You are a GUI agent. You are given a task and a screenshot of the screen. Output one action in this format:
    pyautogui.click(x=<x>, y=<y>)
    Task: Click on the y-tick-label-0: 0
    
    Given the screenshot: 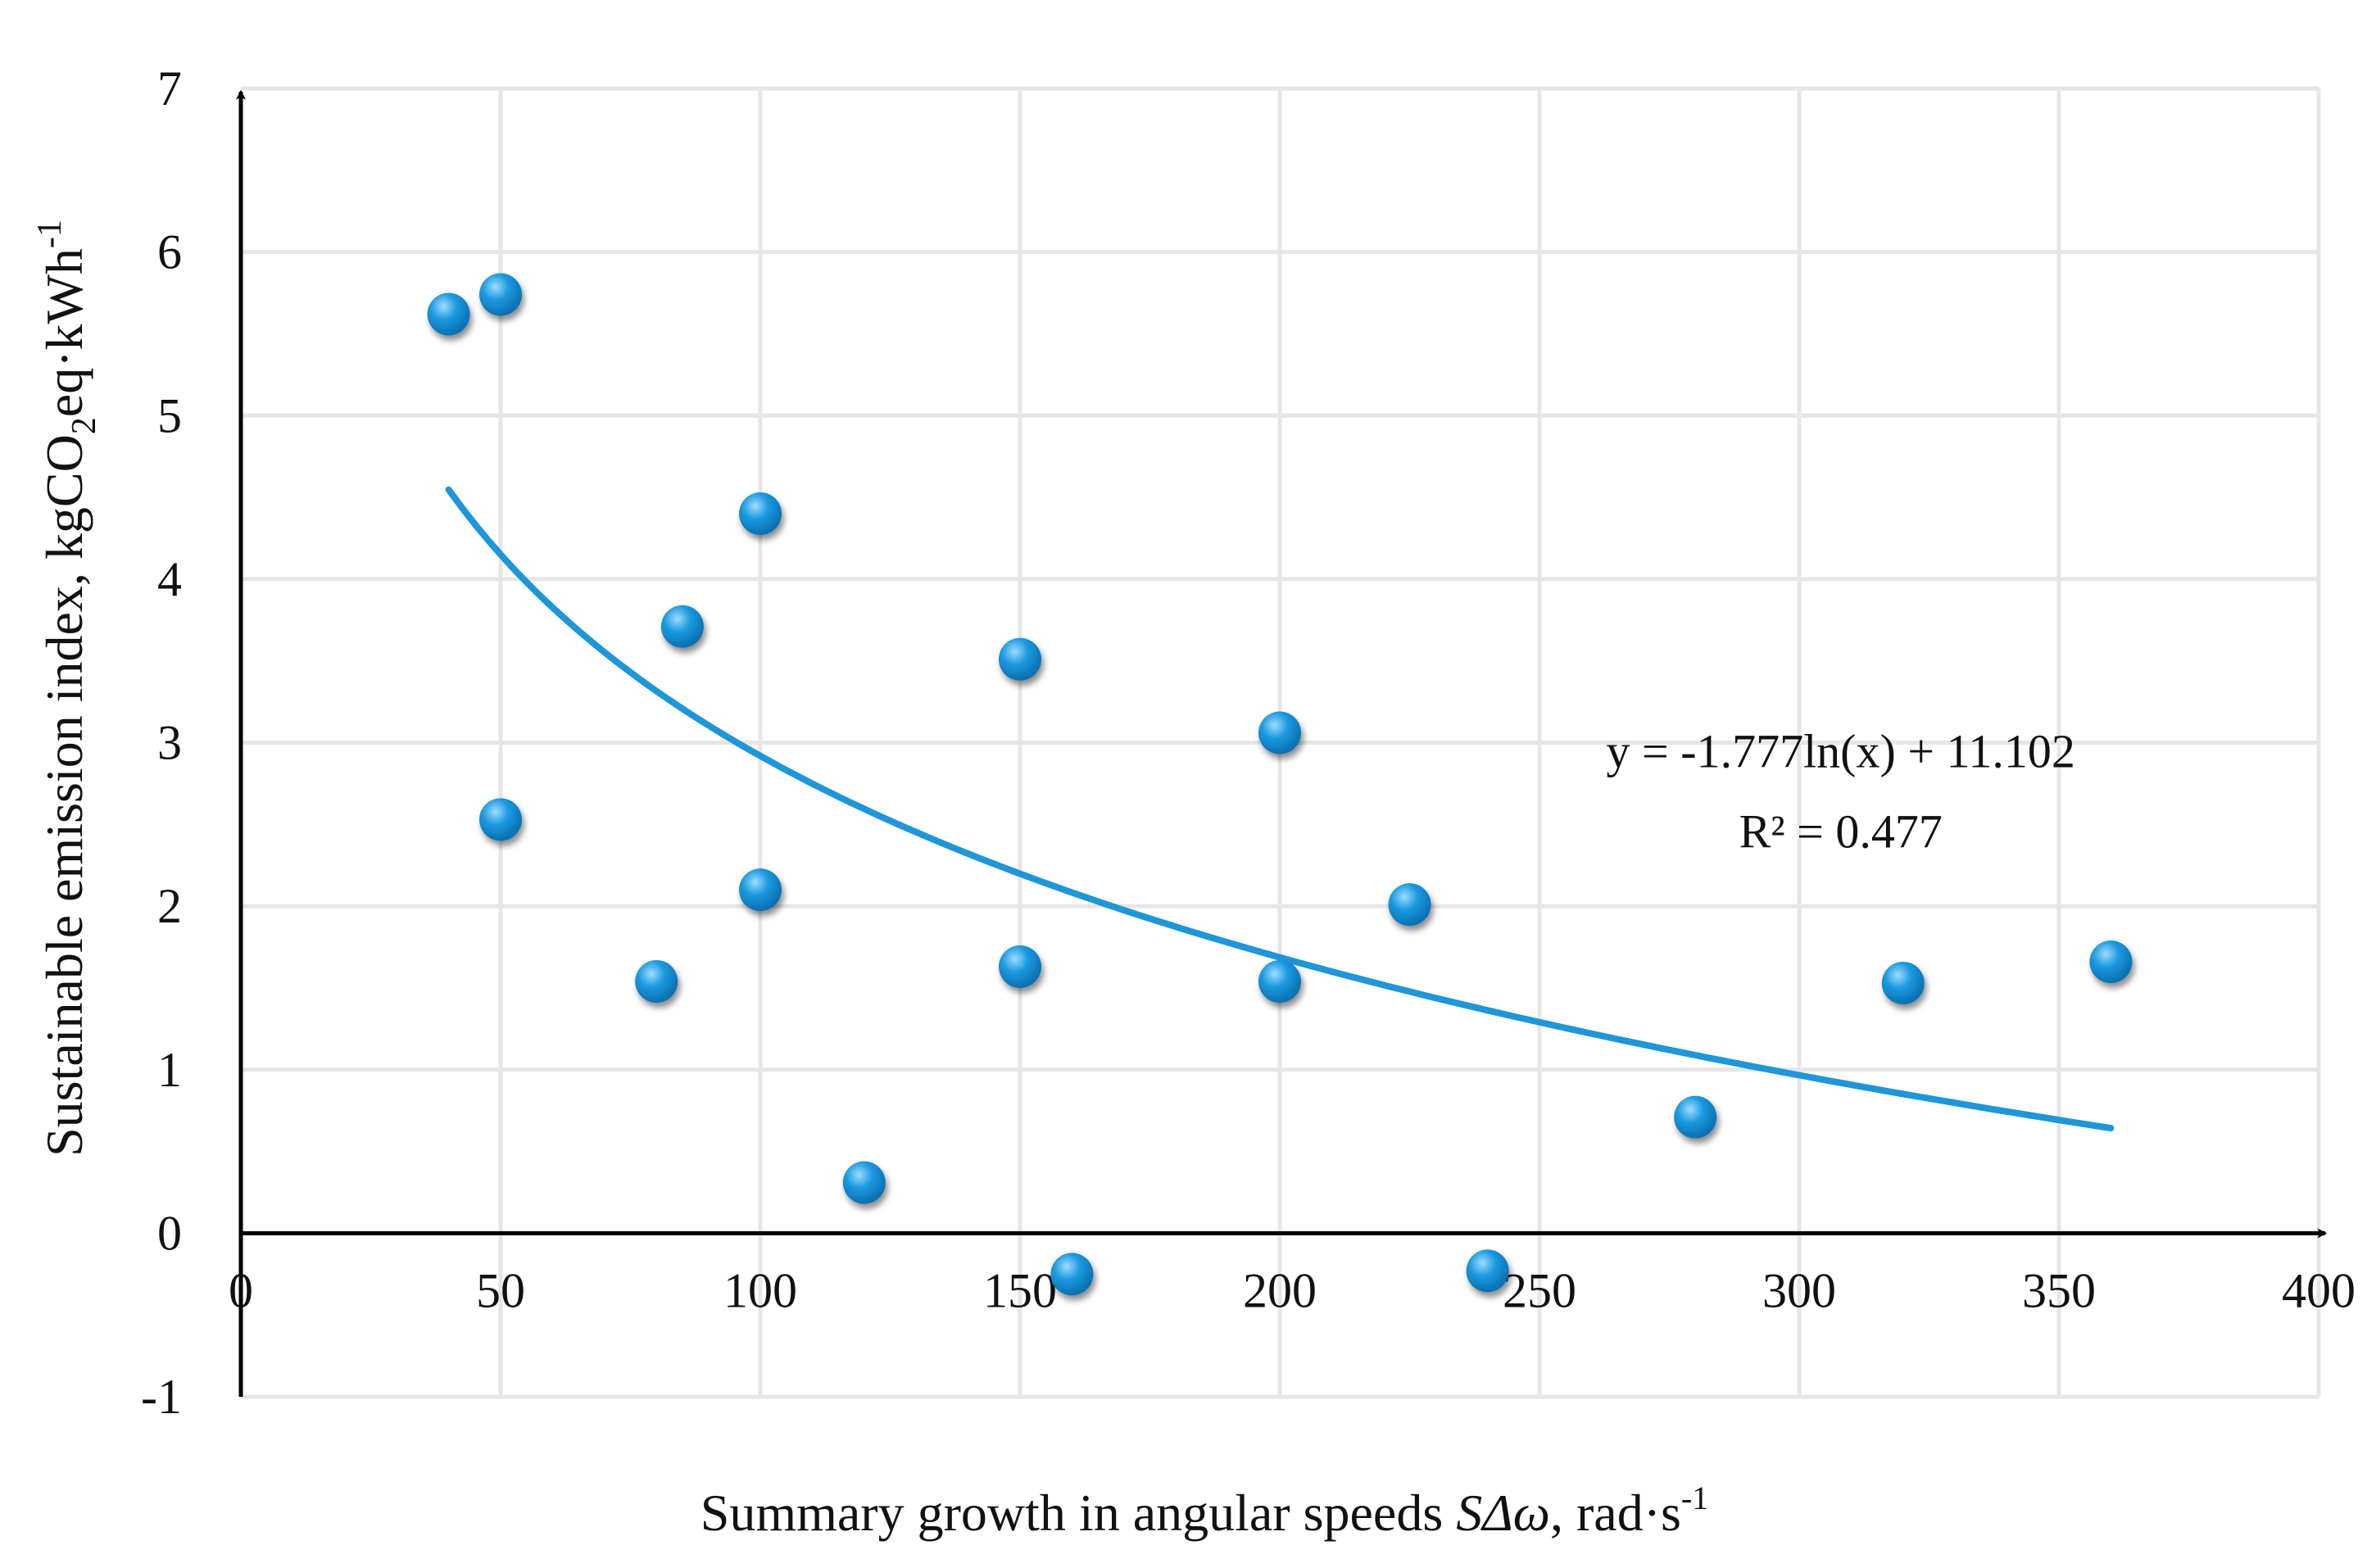 What is the action you would take?
    pyautogui.click(x=169, y=1233)
    